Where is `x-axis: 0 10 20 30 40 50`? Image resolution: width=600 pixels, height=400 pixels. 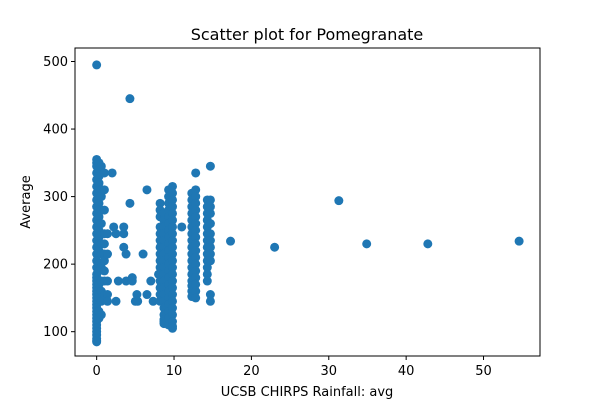
x-axis: 0 10 20 30 40 50 is located at coordinates (292, 367).